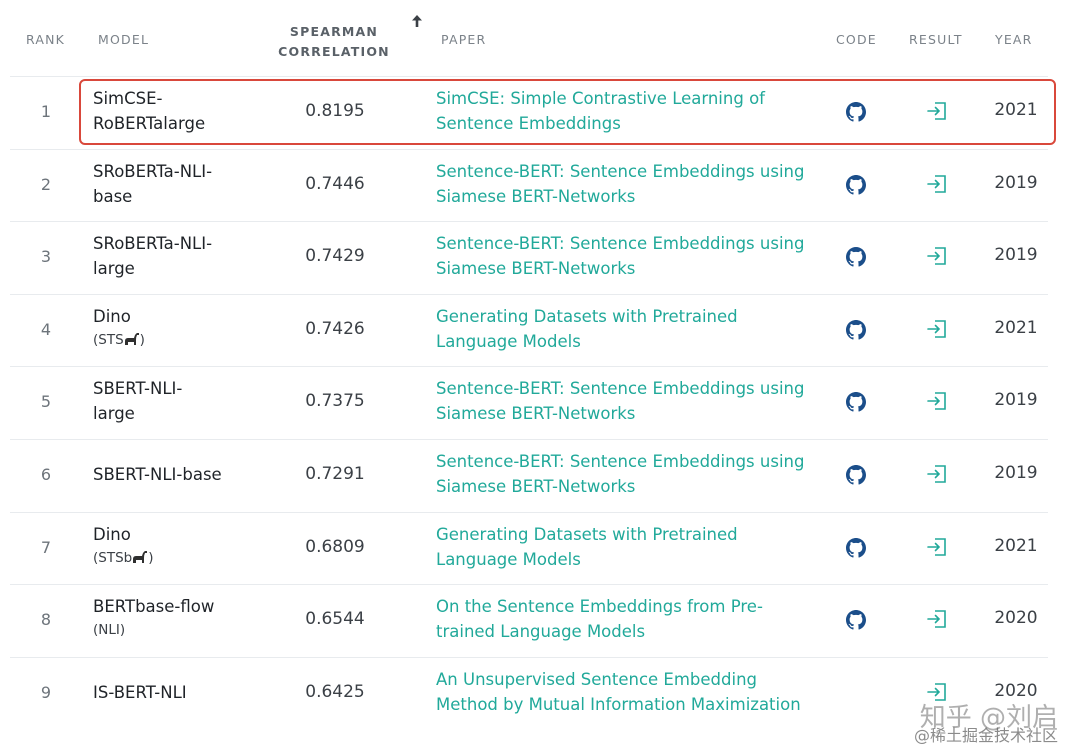 The width and height of the screenshot is (1080, 752). Describe the element at coordinates (417, 21) in the screenshot. I see `sort-ascending-arrow-icon` at that location.